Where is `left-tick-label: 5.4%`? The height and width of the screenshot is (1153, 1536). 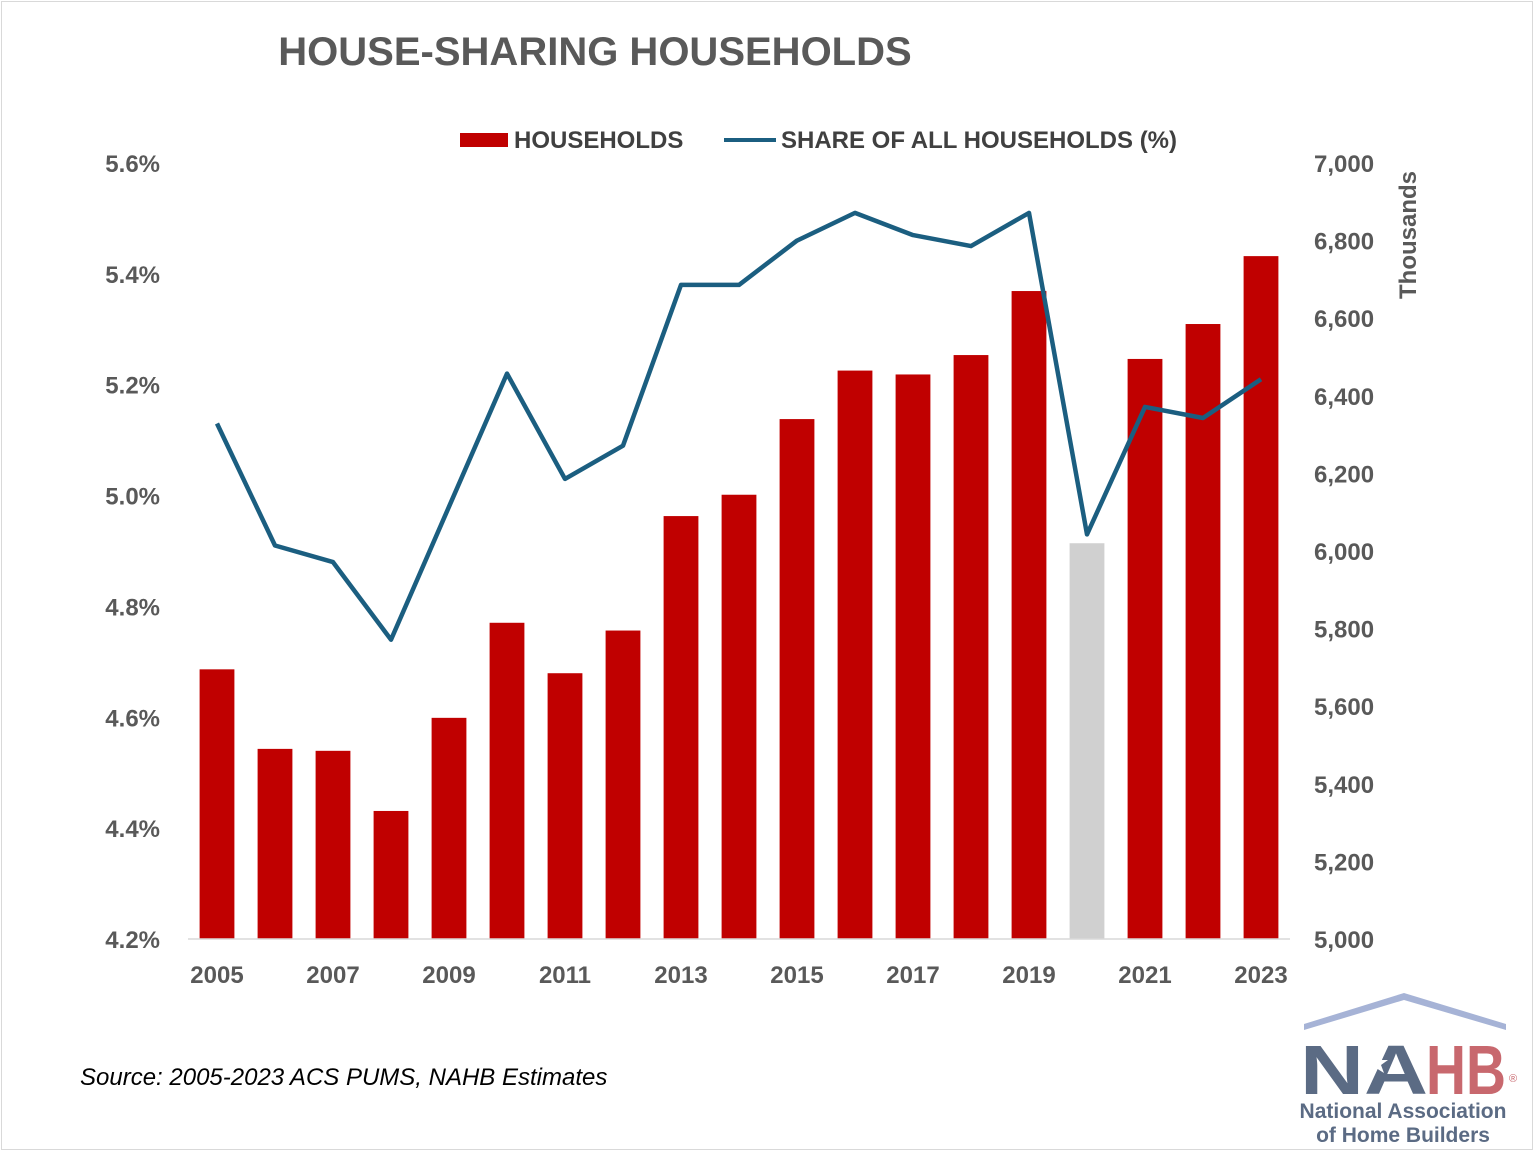
left-tick-label: 5.4% is located at coordinates (132, 275).